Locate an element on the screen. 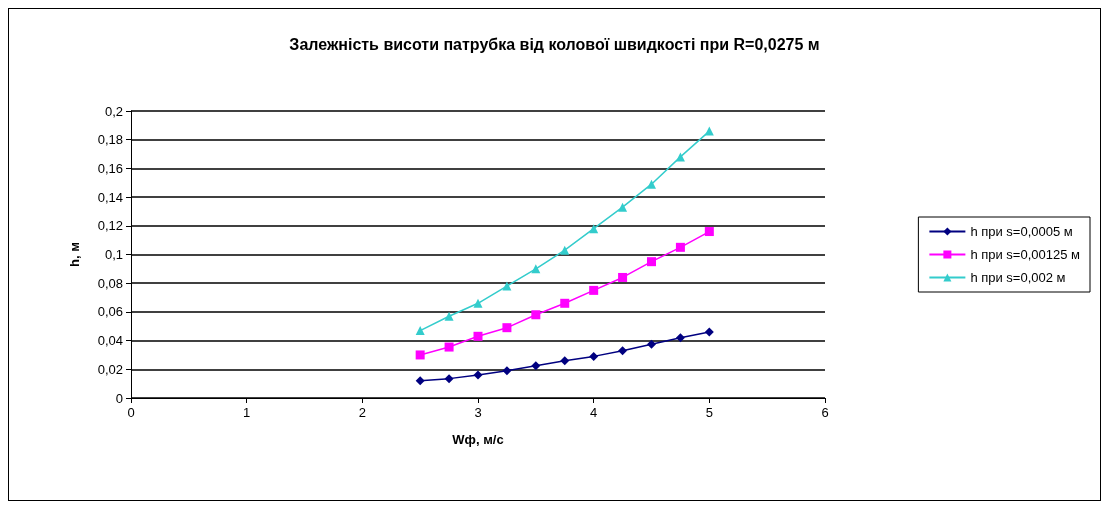 The height and width of the screenshot is (509, 1109). legend-label: h при s=0,00125 м is located at coordinates (1025, 254).